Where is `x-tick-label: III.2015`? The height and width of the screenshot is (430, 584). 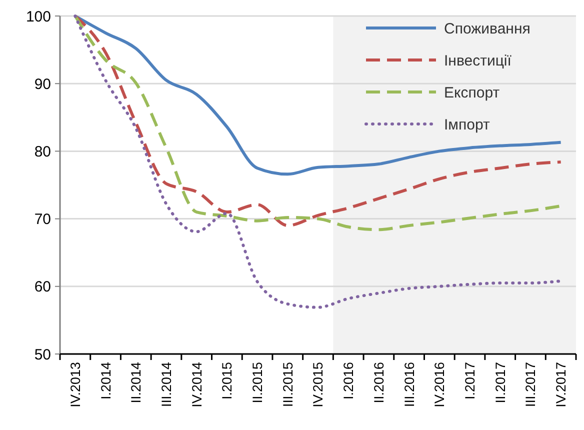
x-tick-label: III.2015 is located at coordinates (288, 385).